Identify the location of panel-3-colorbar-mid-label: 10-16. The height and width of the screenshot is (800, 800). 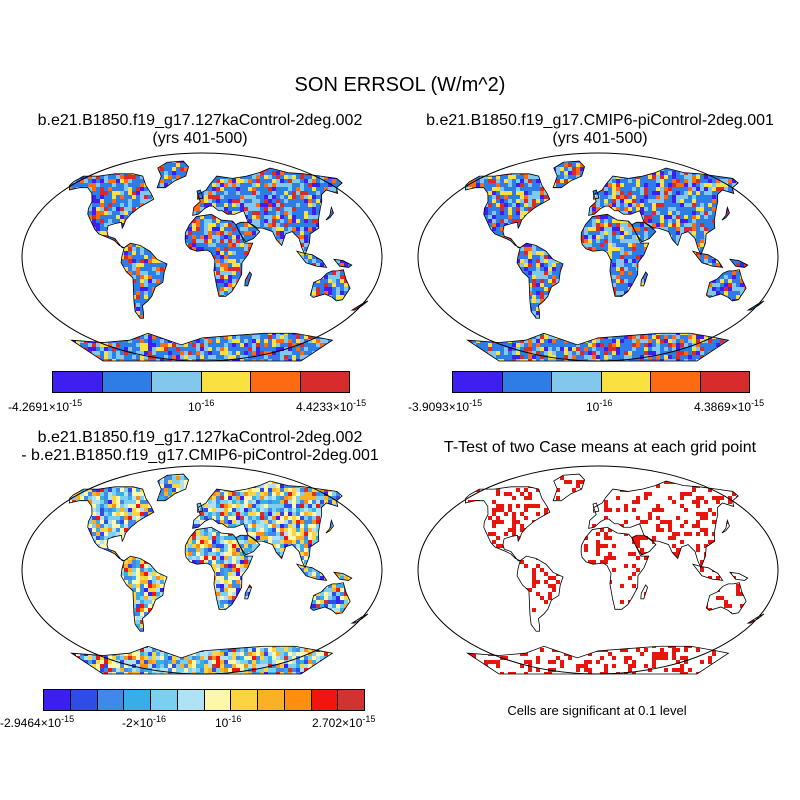
(228, 722).